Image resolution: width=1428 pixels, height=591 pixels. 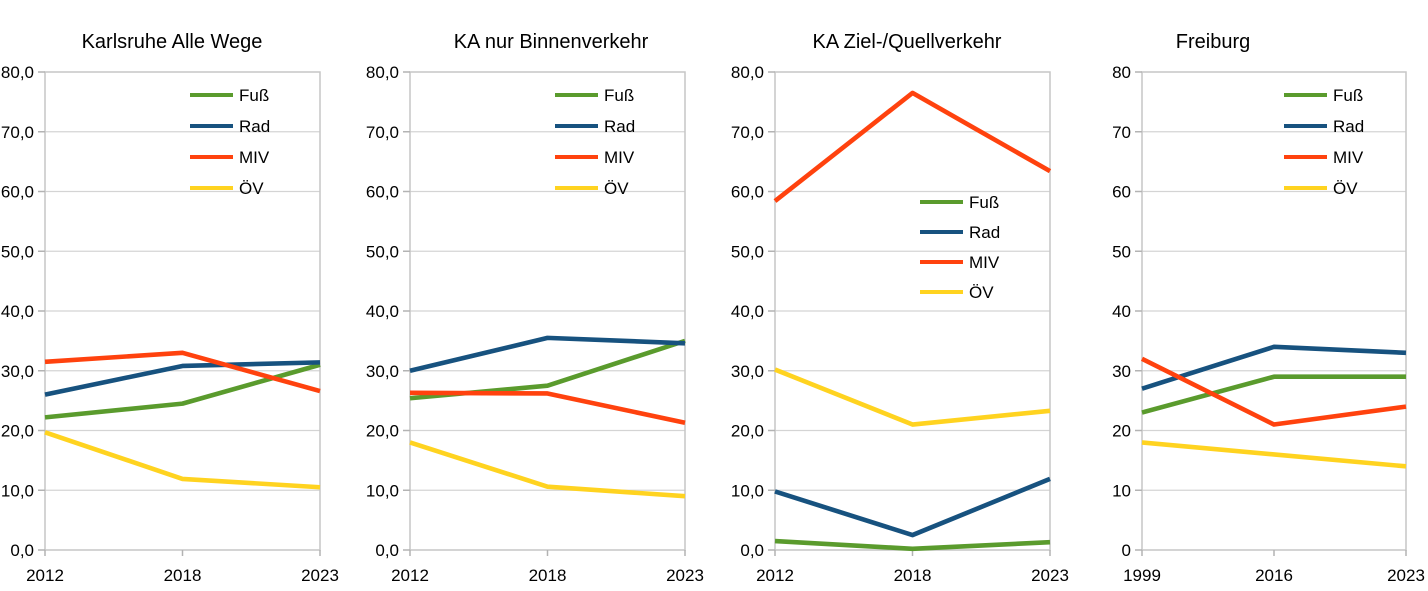 I want to click on y-tick-label: 50, so click(x=1121, y=251).